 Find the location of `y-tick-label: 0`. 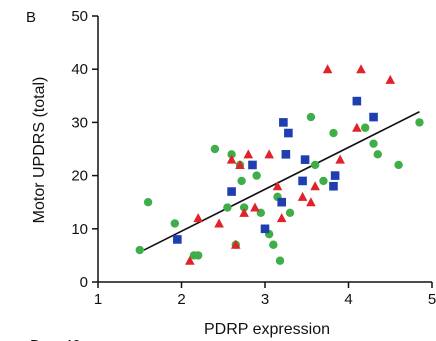

y-tick-label: 0 is located at coordinates (84, 282).